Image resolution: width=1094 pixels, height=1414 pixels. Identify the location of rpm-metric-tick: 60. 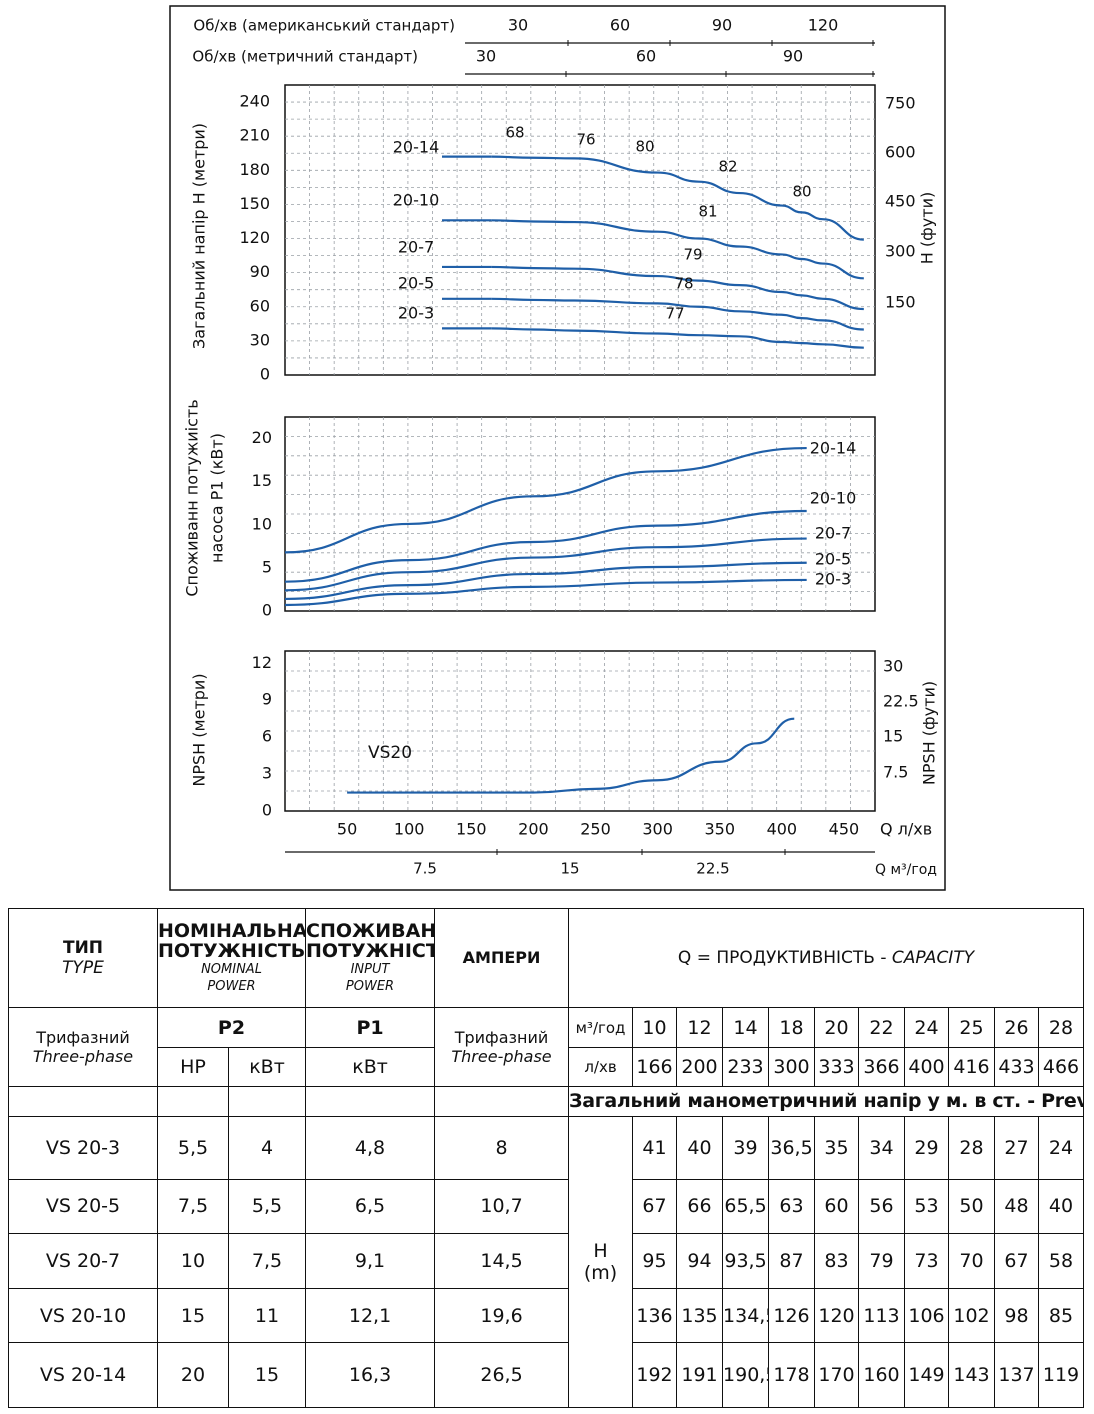
(646, 56).